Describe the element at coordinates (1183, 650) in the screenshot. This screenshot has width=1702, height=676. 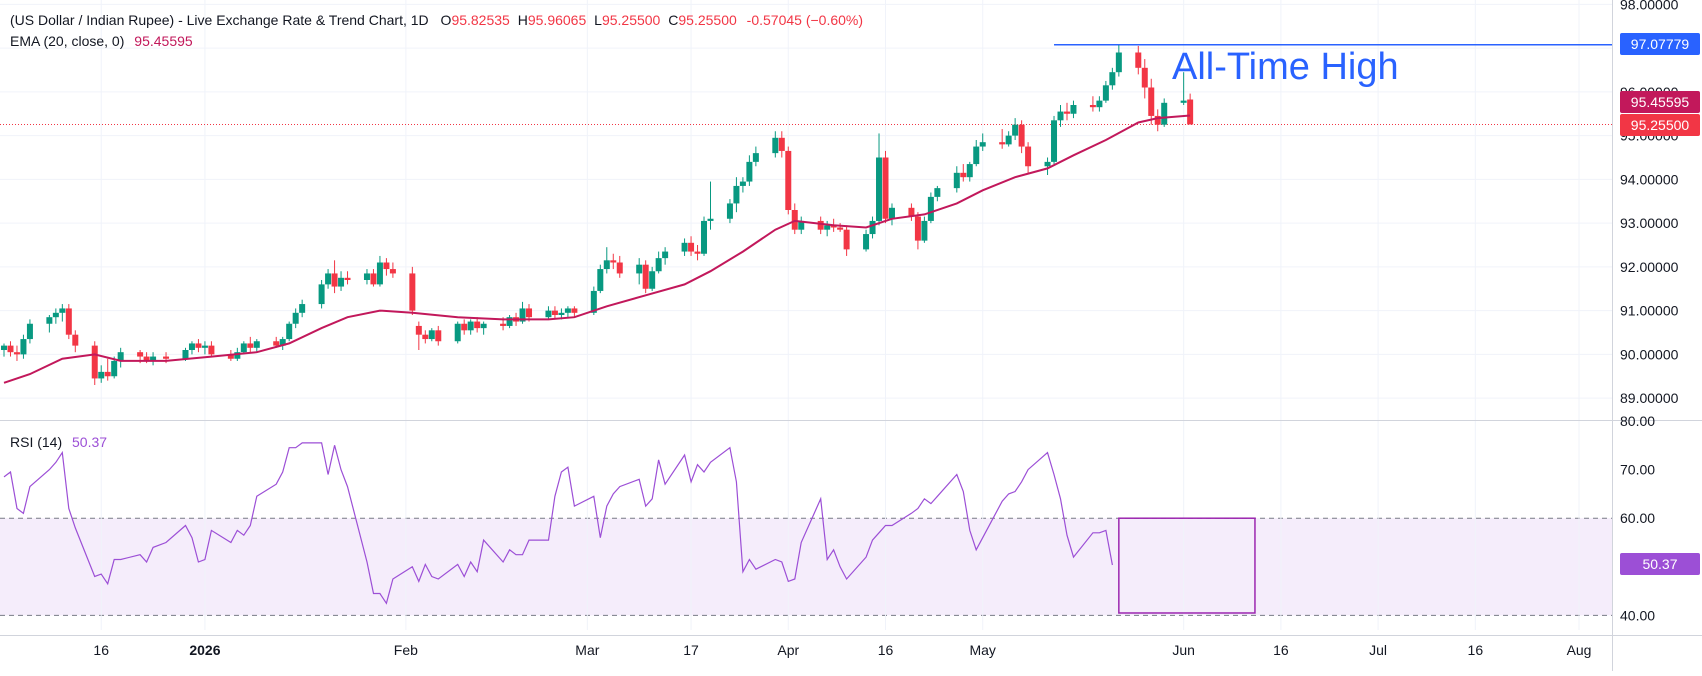
I see `time-axis-label: Jun` at that location.